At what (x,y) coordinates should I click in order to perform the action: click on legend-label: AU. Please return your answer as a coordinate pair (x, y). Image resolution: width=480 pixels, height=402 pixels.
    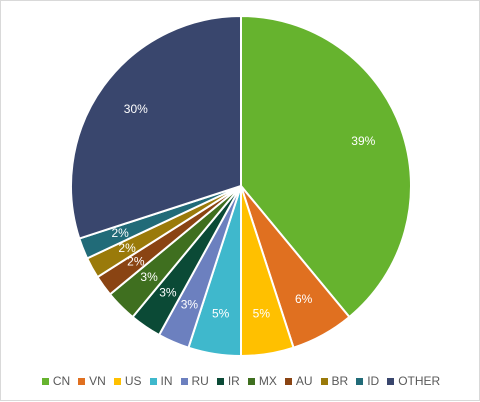
    Looking at the image, I should click on (304, 381).